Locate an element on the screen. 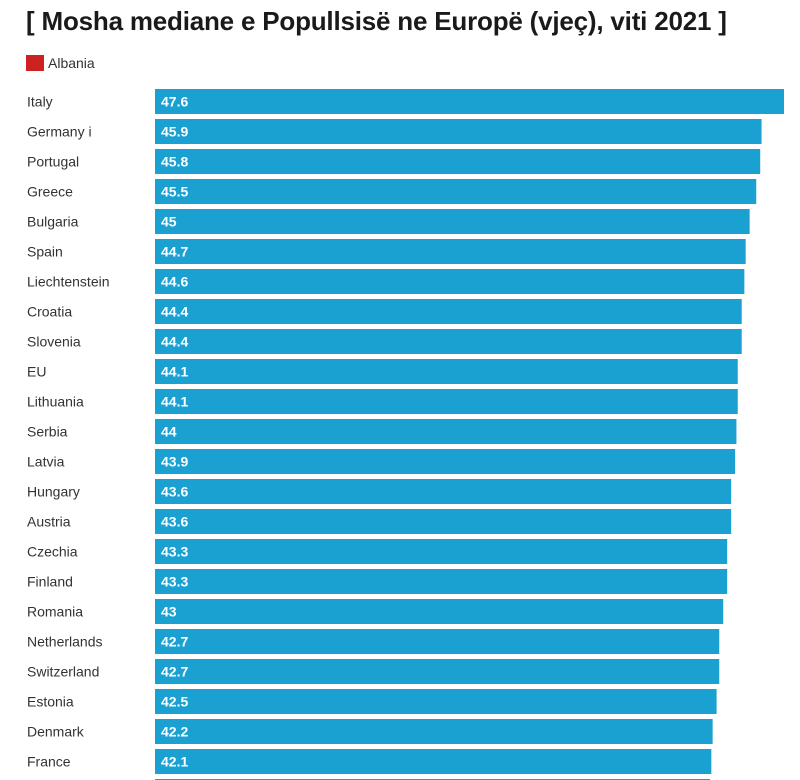 The height and width of the screenshot is (780, 800). legend-label-albania: Albania is located at coordinates (71, 63).